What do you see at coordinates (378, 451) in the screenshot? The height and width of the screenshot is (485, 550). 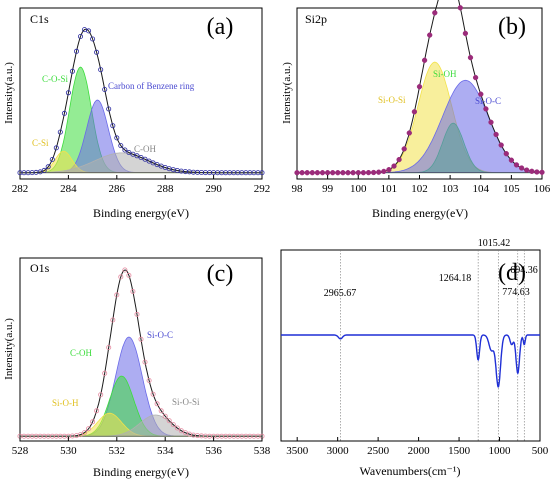 I see `x-tick-label: 2500` at bounding box center [378, 451].